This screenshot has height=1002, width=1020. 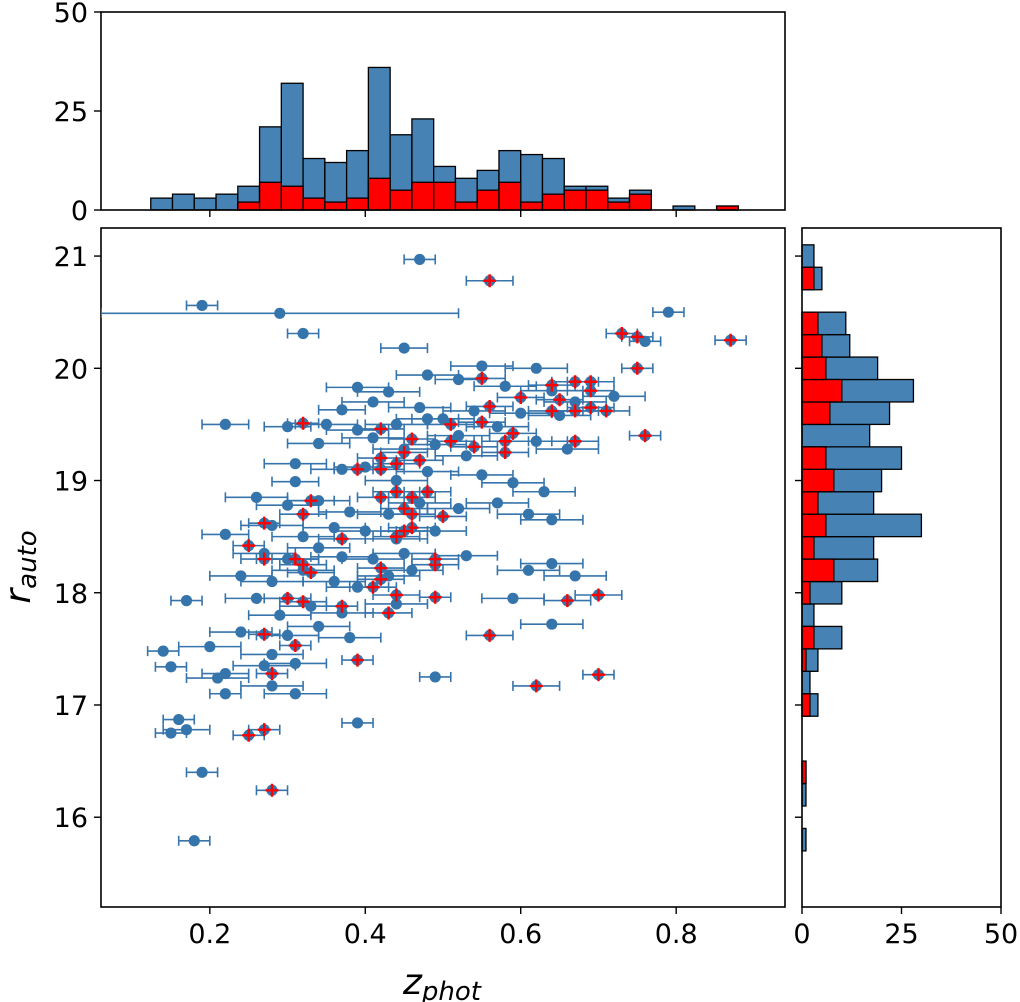 What do you see at coordinates (901, 934) in the screenshot?
I see `right-x-tick-label: 25` at bounding box center [901, 934].